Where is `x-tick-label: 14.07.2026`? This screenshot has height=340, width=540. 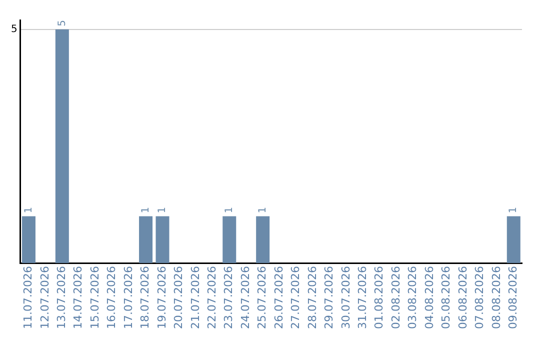 x-tick-label: 14.07.2026 is located at coordinates (78, 298).